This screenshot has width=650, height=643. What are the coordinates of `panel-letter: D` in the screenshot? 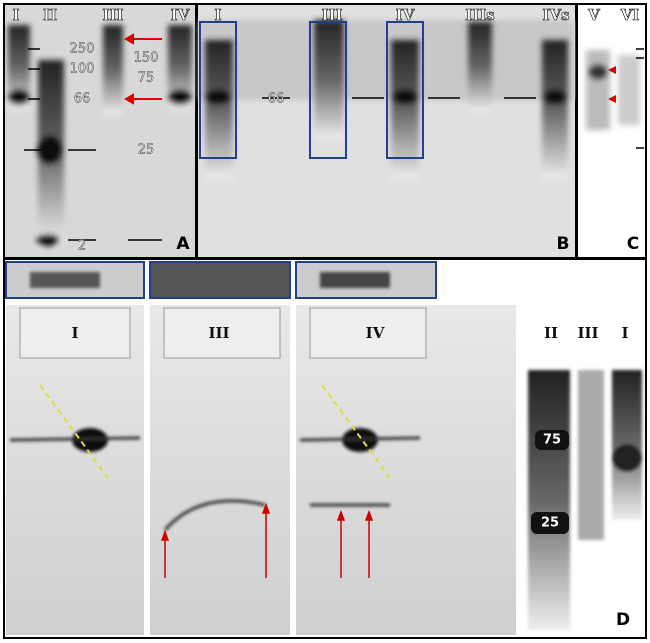 It's located at (623, 620).